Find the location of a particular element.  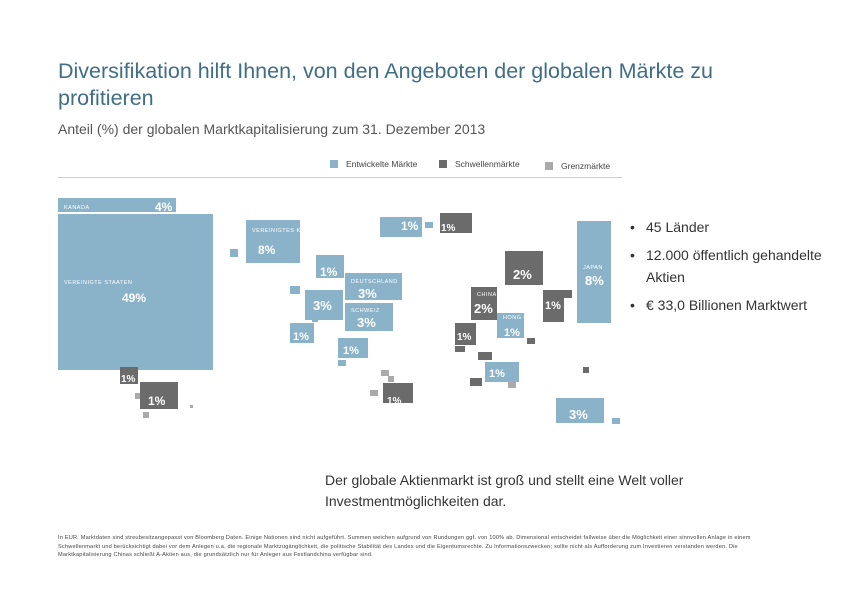

market-tile-name: HONG KONG is located at coordinates (522, 318).